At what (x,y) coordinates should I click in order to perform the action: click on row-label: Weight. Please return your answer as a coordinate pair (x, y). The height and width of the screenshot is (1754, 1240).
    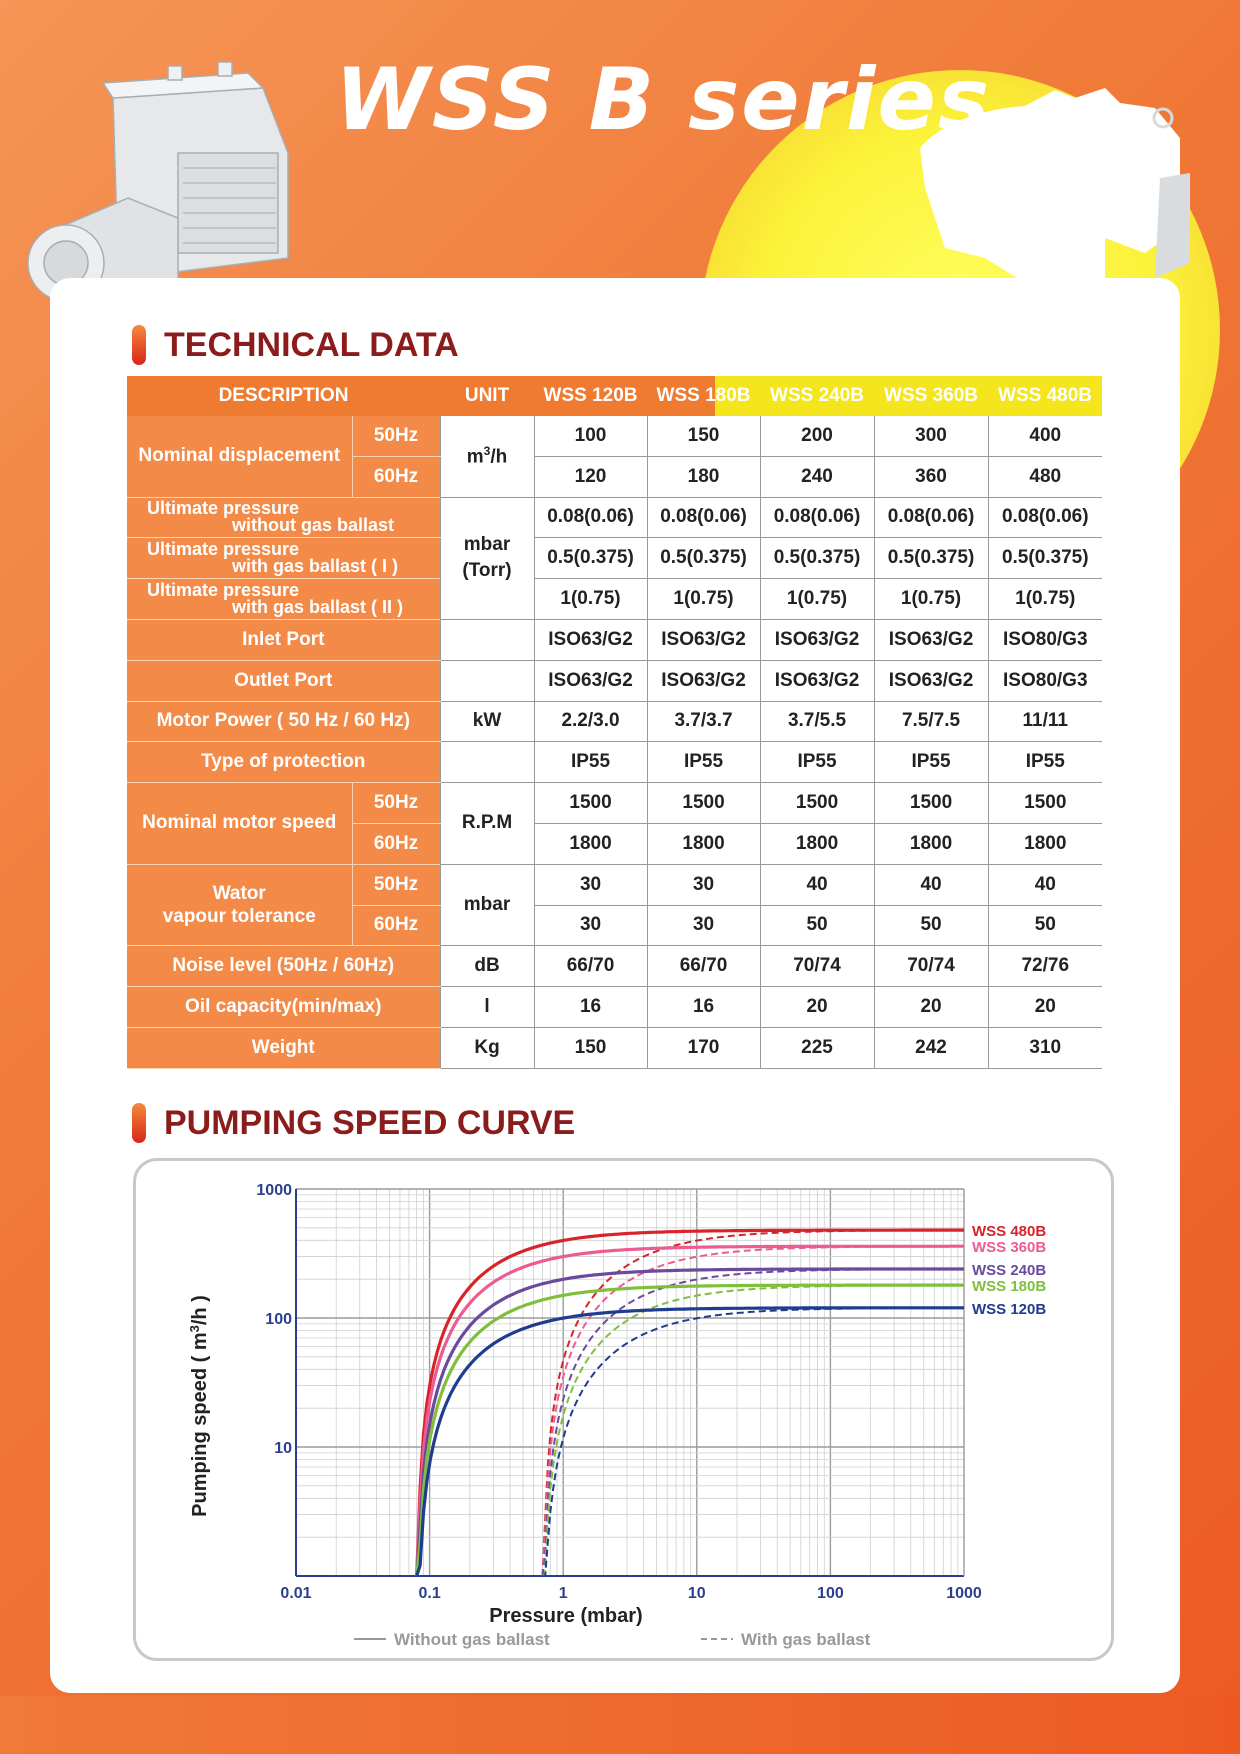
    Looking at the image, I should click on (284, 1048).